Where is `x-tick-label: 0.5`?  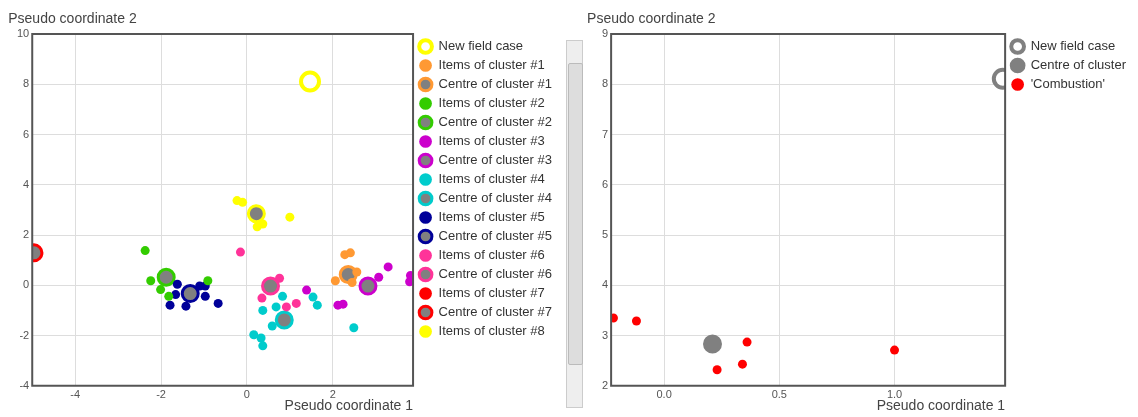 x-tick-label: 0.5 is located at coordinates (779, 394).